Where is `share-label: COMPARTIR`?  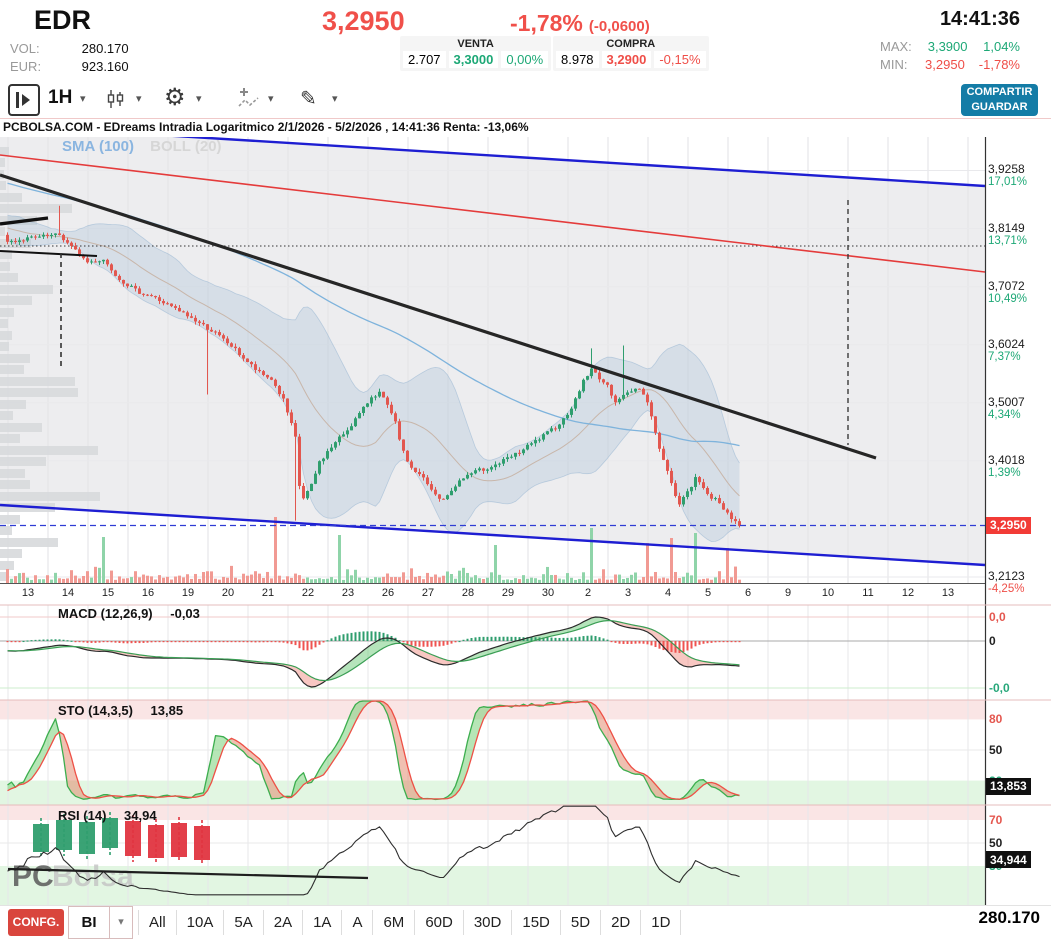 share-label: COMPARTIR is located at coordinates (999, 92).